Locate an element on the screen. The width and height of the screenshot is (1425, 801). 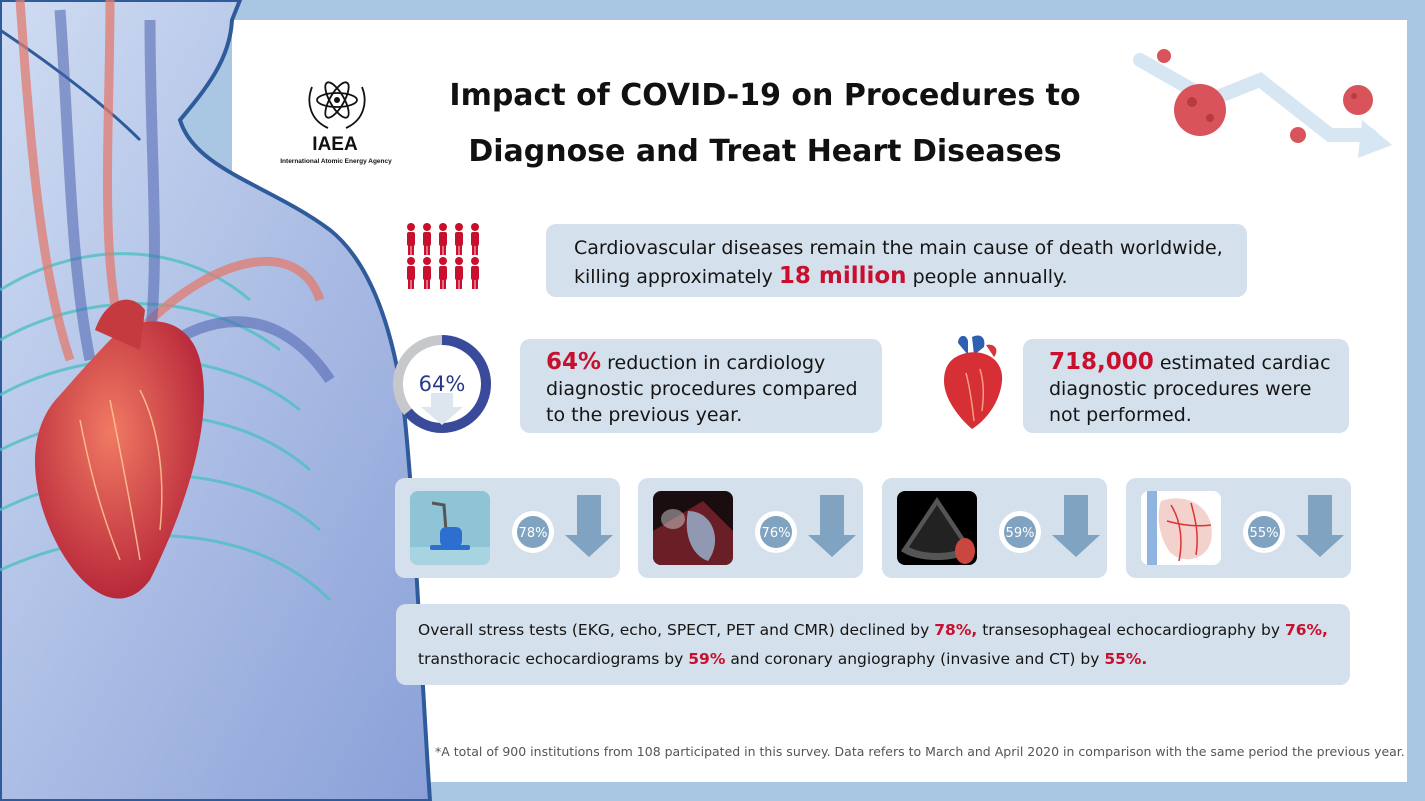
summary-p2: transesophageal echocardiography by is located at coordinates (1131, 630).